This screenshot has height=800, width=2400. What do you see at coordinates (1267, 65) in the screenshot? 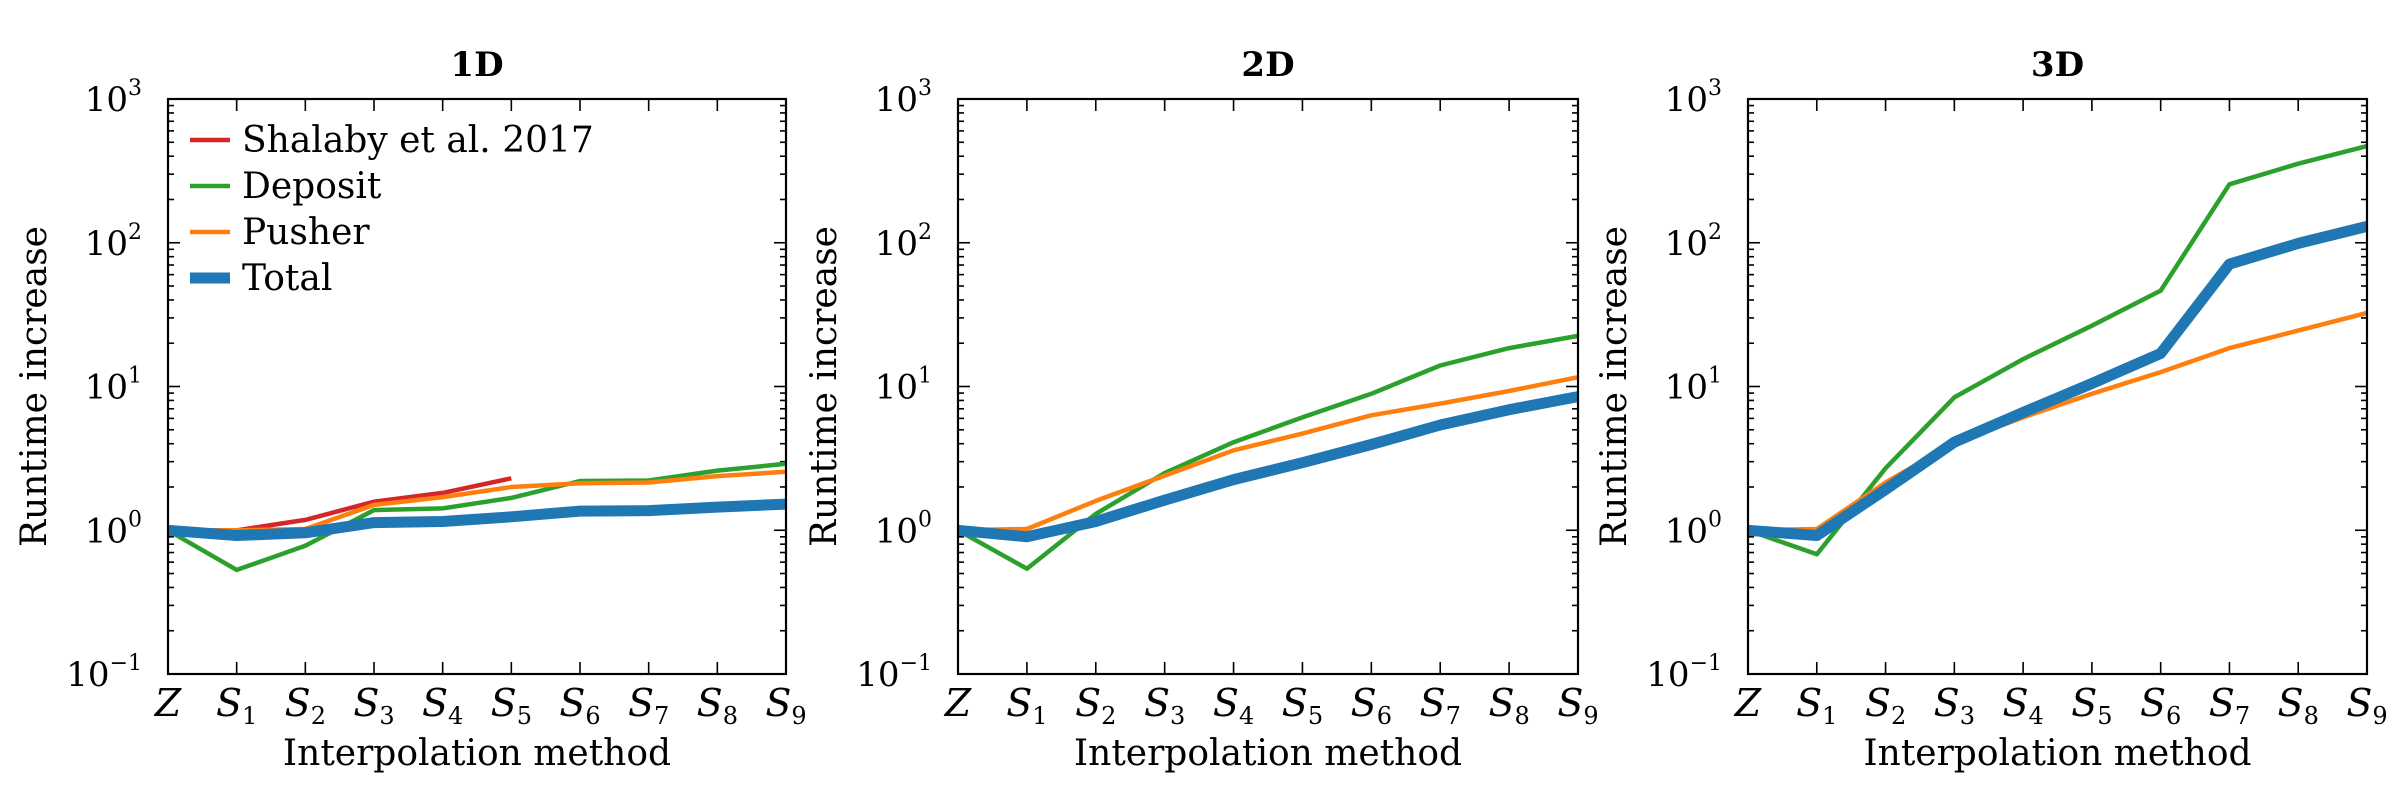
I see `chart-title: 2D` at bounding box center [1267, 65].